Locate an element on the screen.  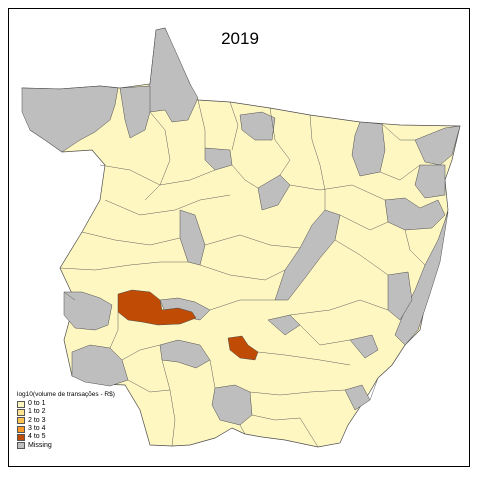
highlight-region-west is located at coordinates (157, 307).